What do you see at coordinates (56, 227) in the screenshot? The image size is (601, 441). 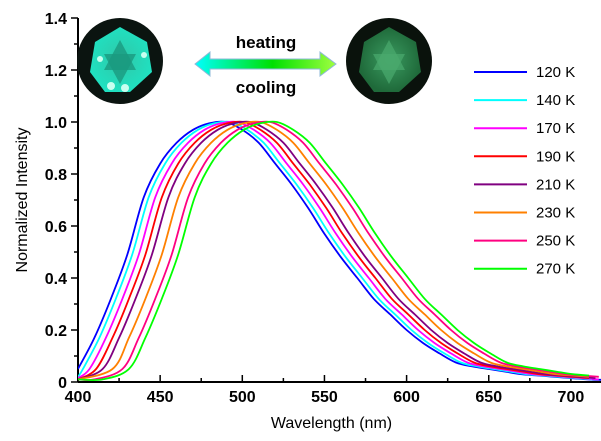 I see `y-tick-label: 0.6` at bounding box center [56, 227].